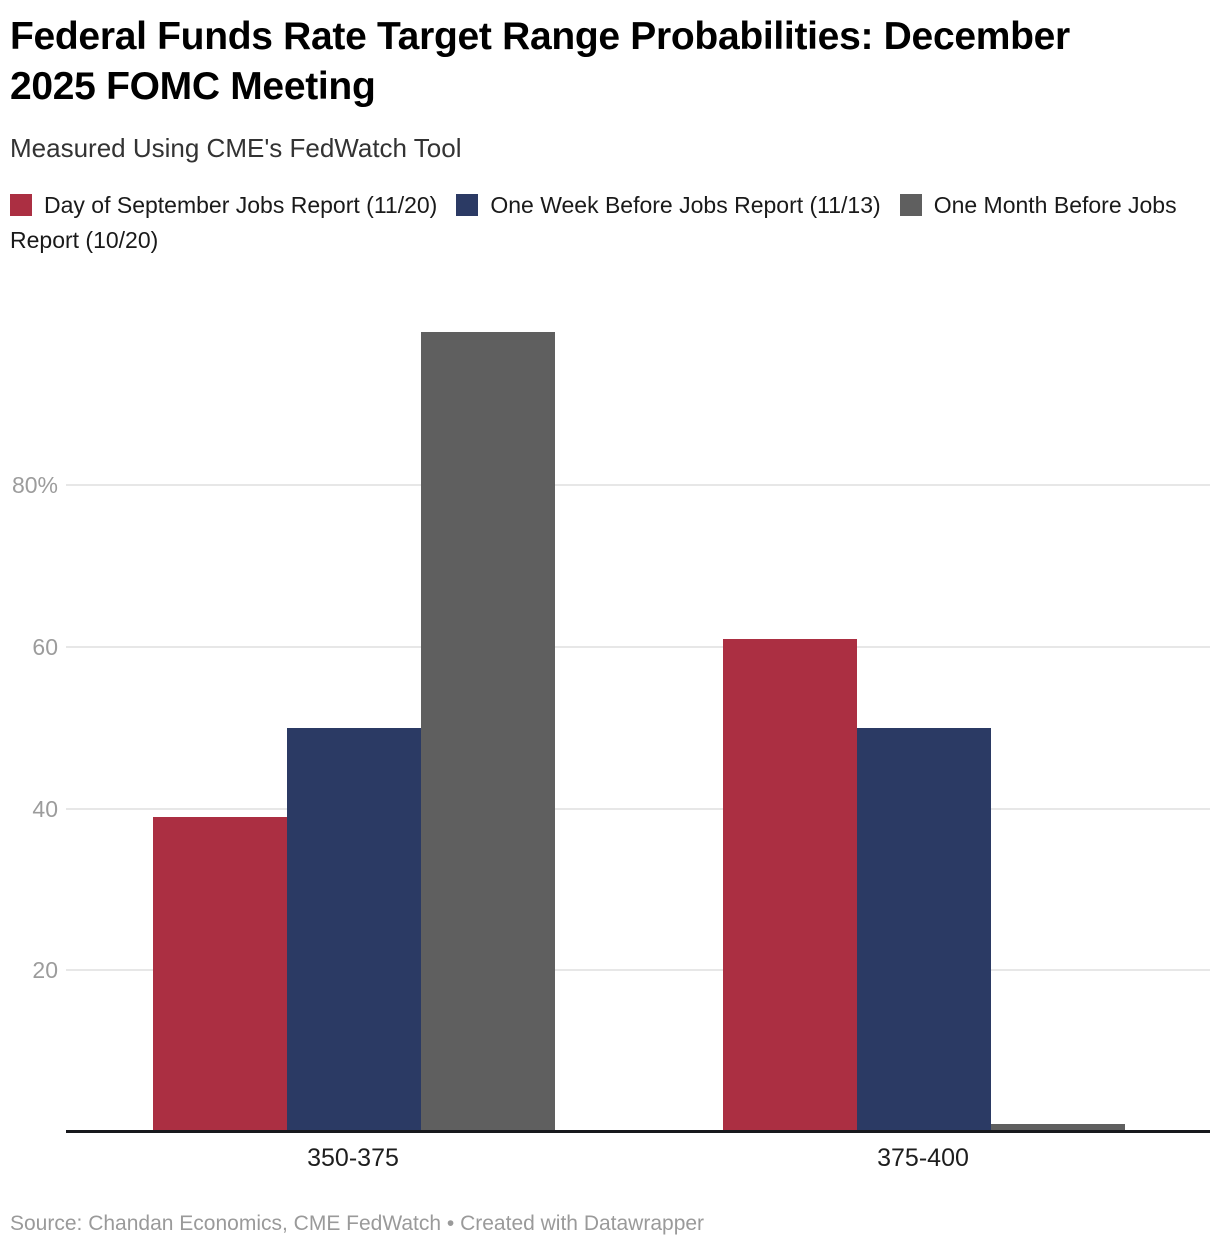 This screenshot has width=1220, height=1252. What do you see at coordinates (638, 1131) in the screenshot?
I see `x-axis-line` at bounding box center [638, 1131].